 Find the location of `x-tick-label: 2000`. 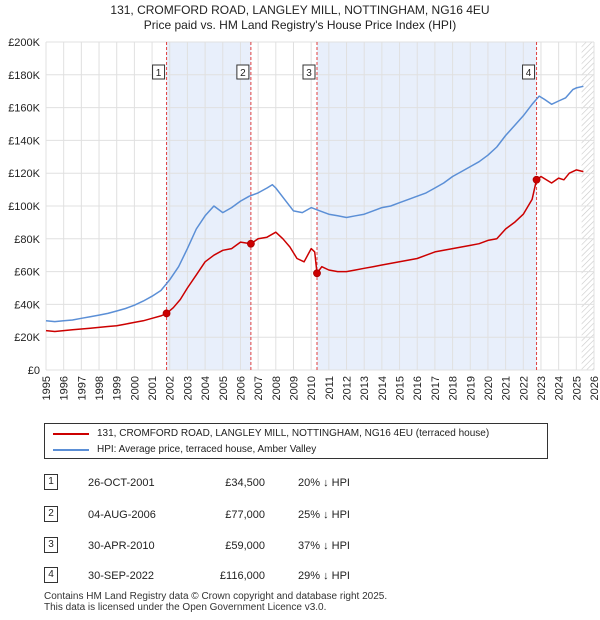

x-tick-label: 2000 is located at coordinates (135, 388).